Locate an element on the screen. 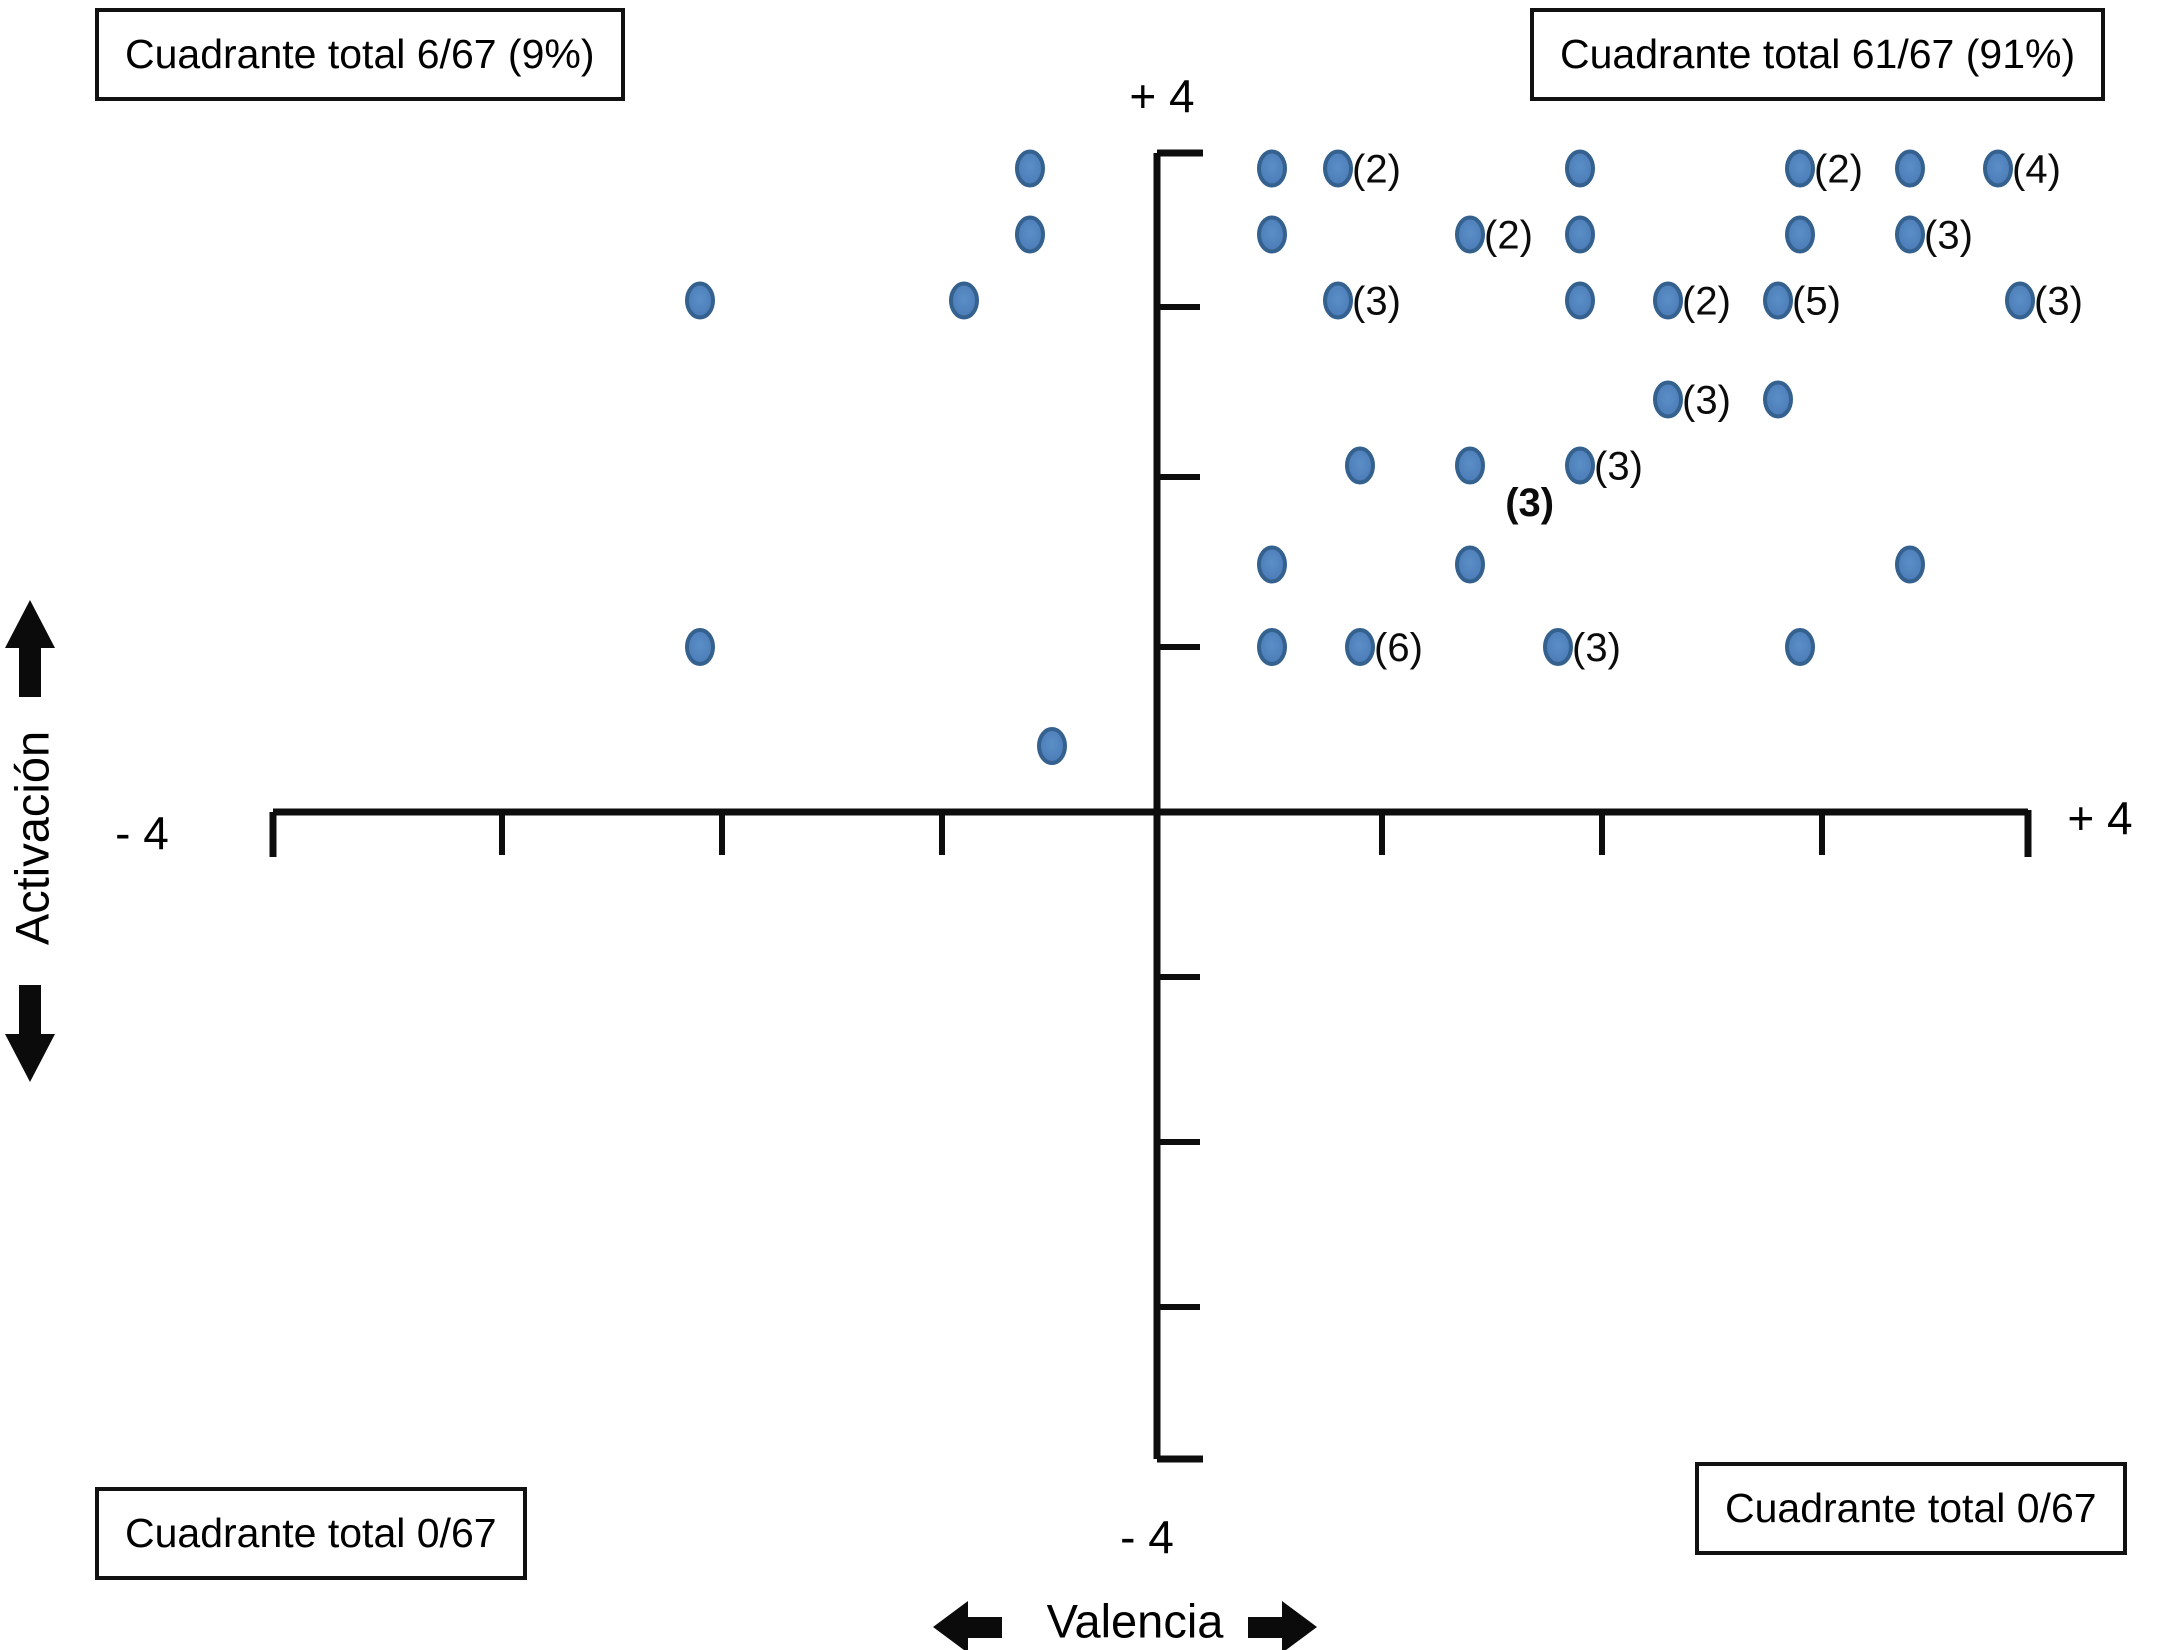  y-axis is located at coordinates (1178, 806).